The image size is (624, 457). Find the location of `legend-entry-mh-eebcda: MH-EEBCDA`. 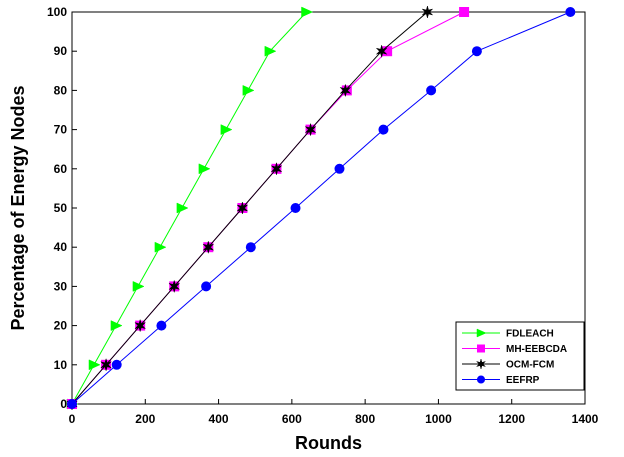

legend-entry-mh-eebcda: MH-EEBCDA is located at coordinates (514, 349).